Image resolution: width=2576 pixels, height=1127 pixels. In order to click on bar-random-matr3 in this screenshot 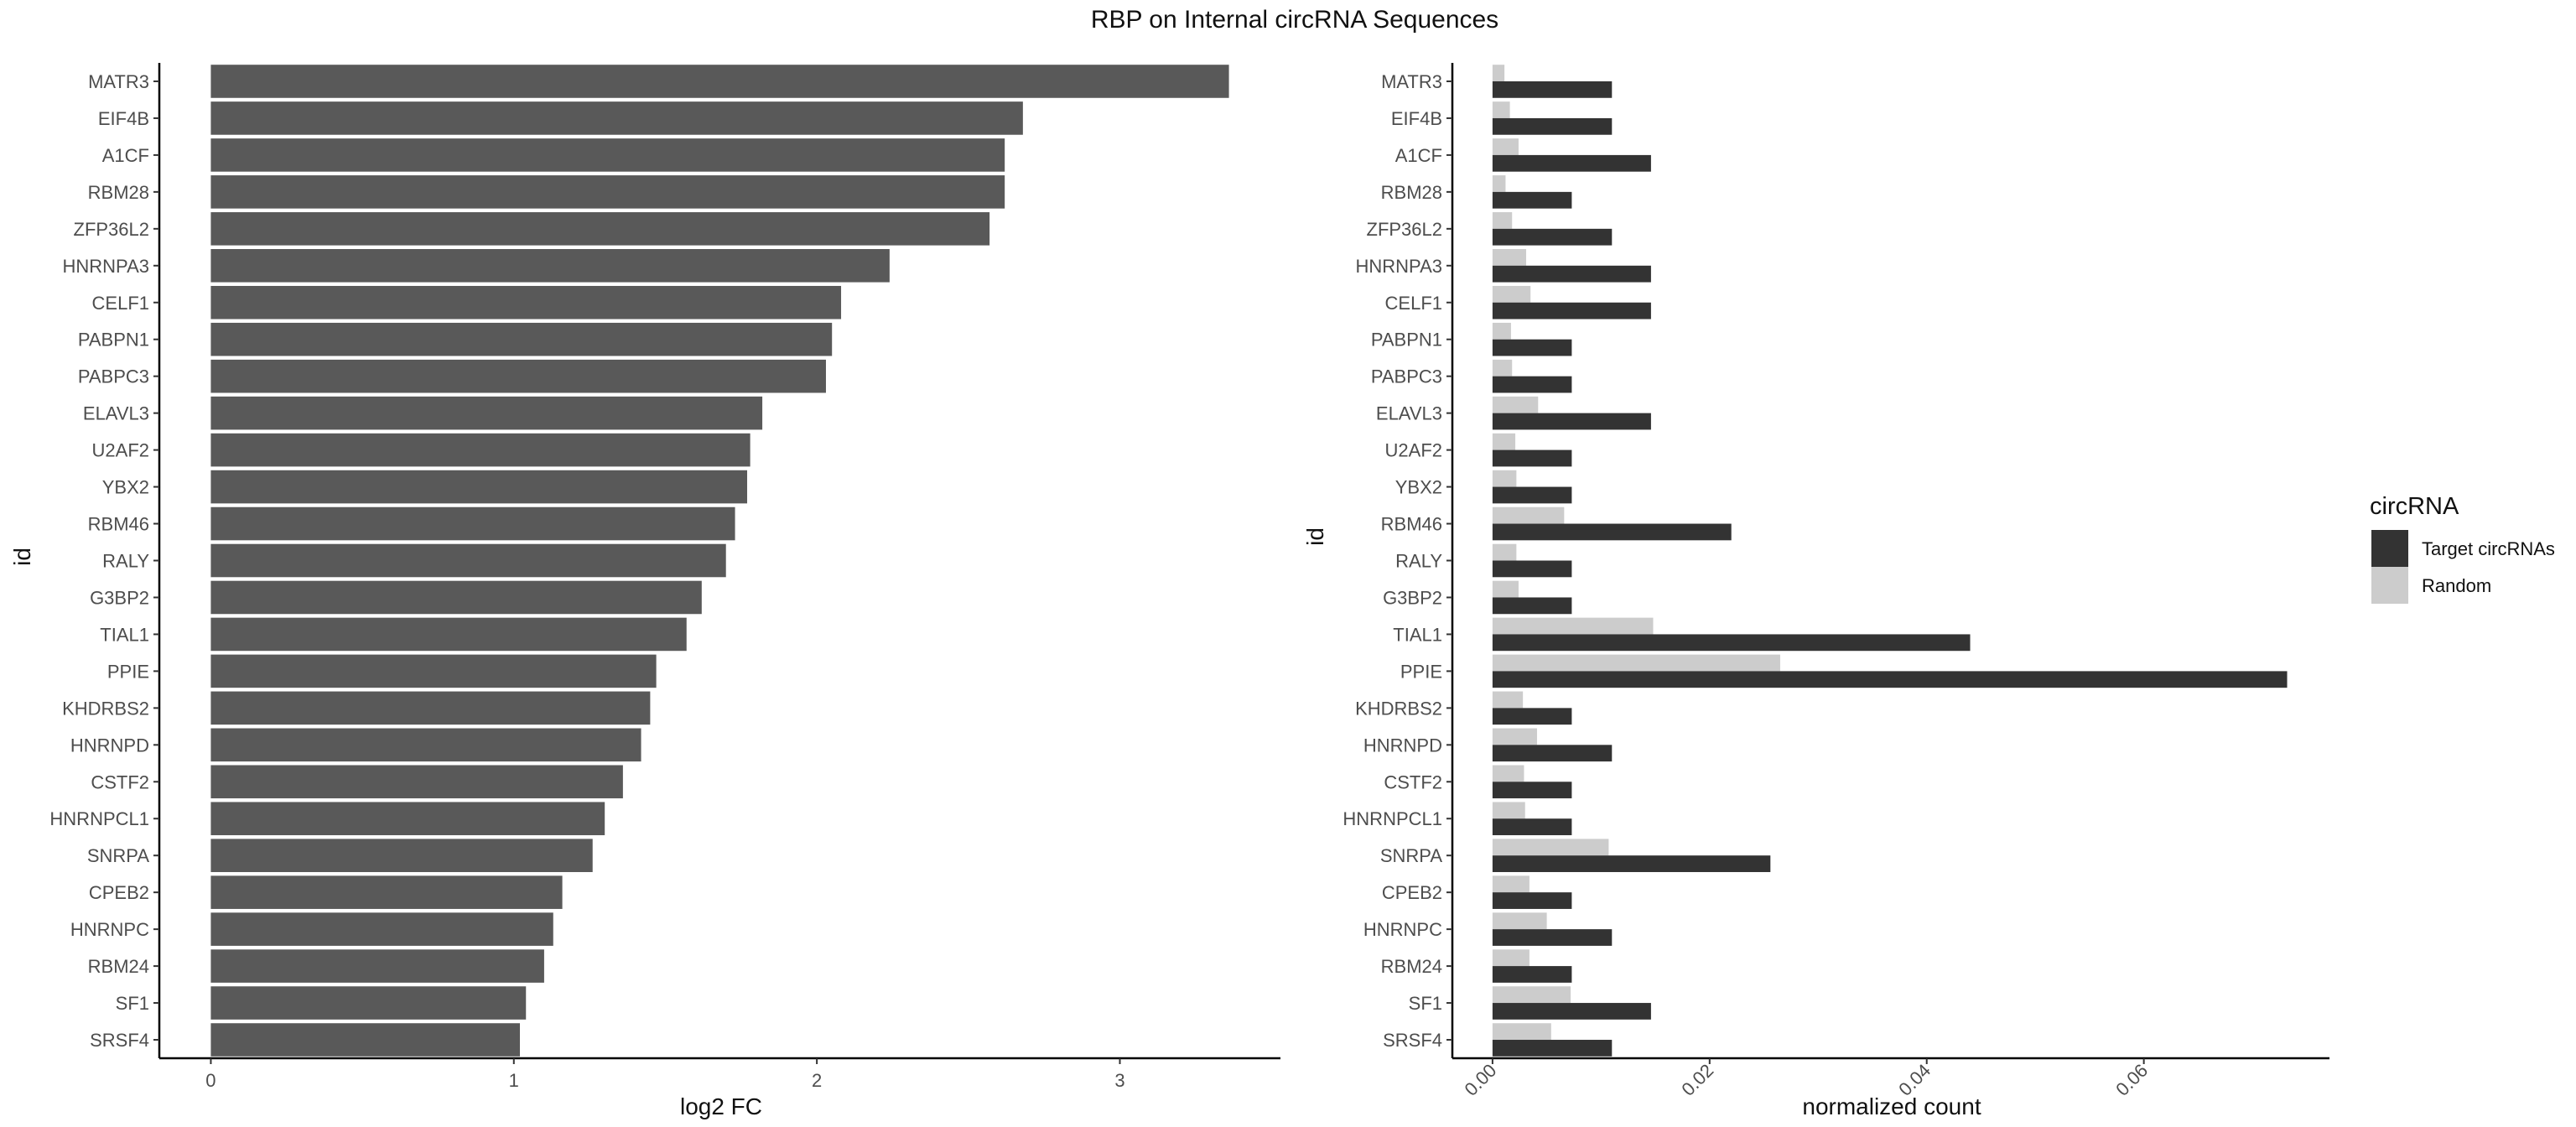, I will do `click(1498, 73)`.